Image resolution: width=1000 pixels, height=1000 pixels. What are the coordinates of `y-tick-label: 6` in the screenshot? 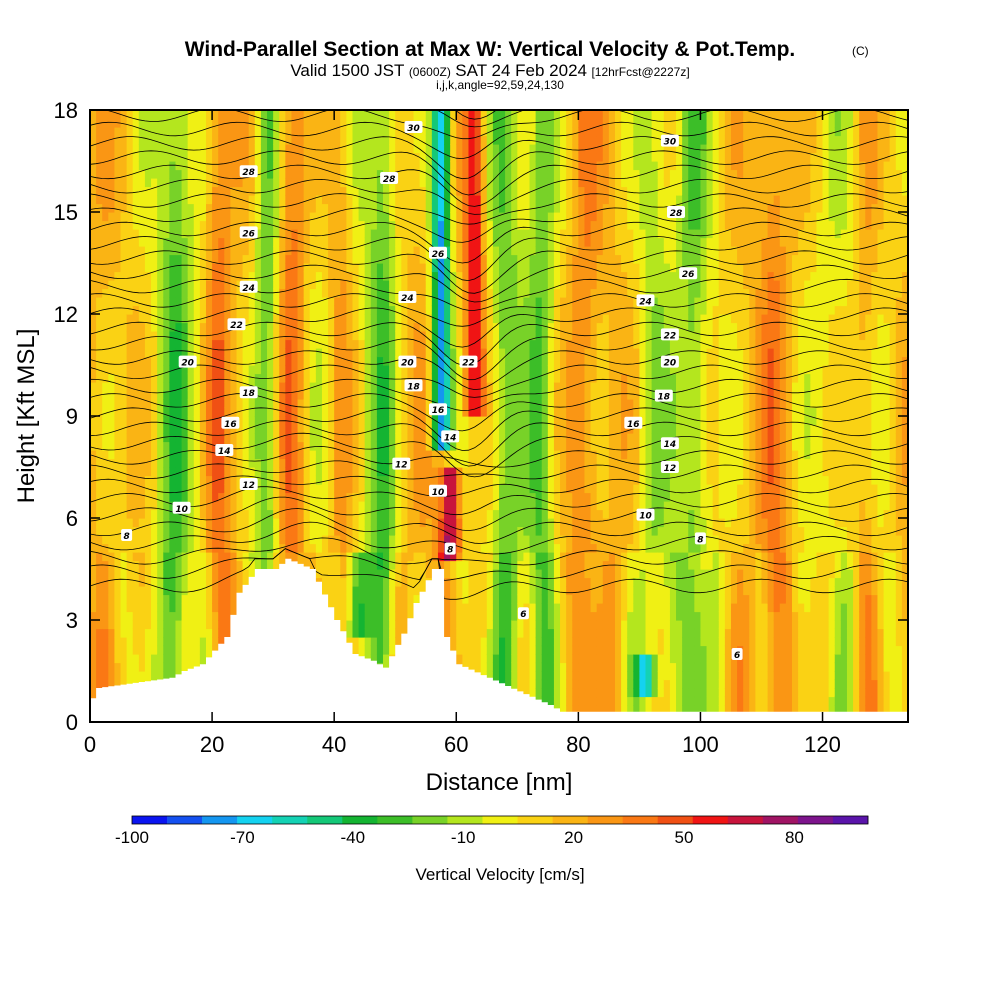 It's located at (72, 518).